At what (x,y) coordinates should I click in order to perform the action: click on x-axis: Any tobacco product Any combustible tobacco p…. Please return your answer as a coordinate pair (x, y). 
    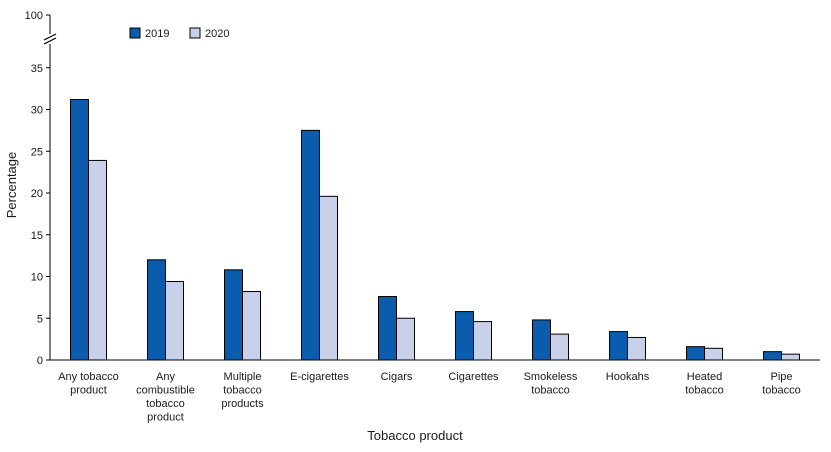
    Looking at the image, I should click on (435, 391).